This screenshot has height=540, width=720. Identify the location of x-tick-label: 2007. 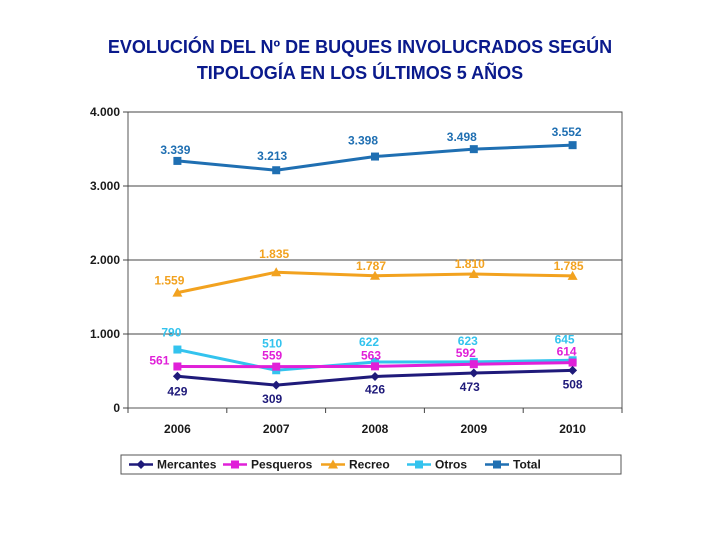
(276, 429).